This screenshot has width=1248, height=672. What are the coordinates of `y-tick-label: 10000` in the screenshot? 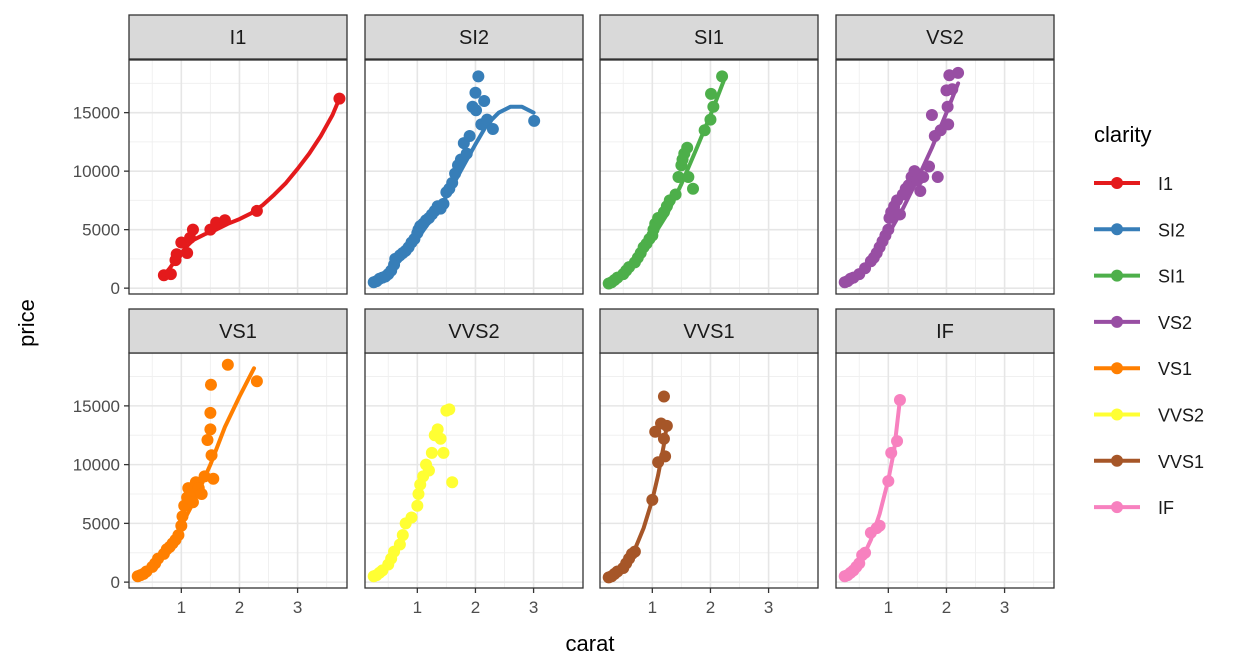 It's located at (96, 171).